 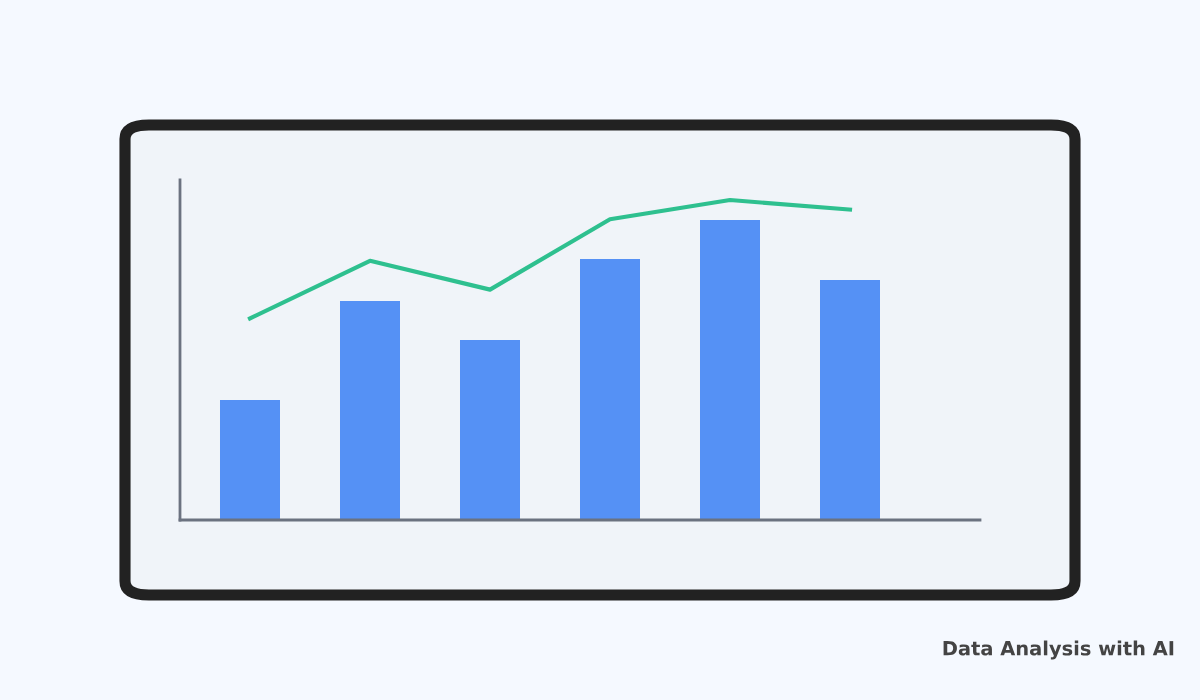 I want to click on text: Data Analysis with AI, so click(x=1058, y=650).